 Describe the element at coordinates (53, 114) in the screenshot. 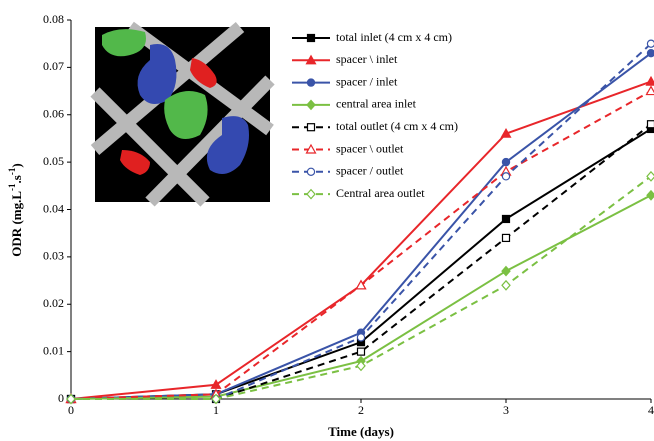

I see `y-tick-label: 0.06` at that location.